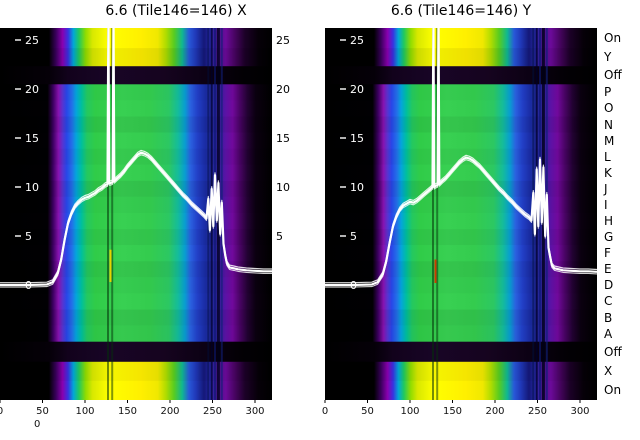 The height and width of the screenshot is (440, 640). What do you see at coordinates (136, 334) in the screenshot?
I see `heatmap-row-a` at bounding box center [136, 334].